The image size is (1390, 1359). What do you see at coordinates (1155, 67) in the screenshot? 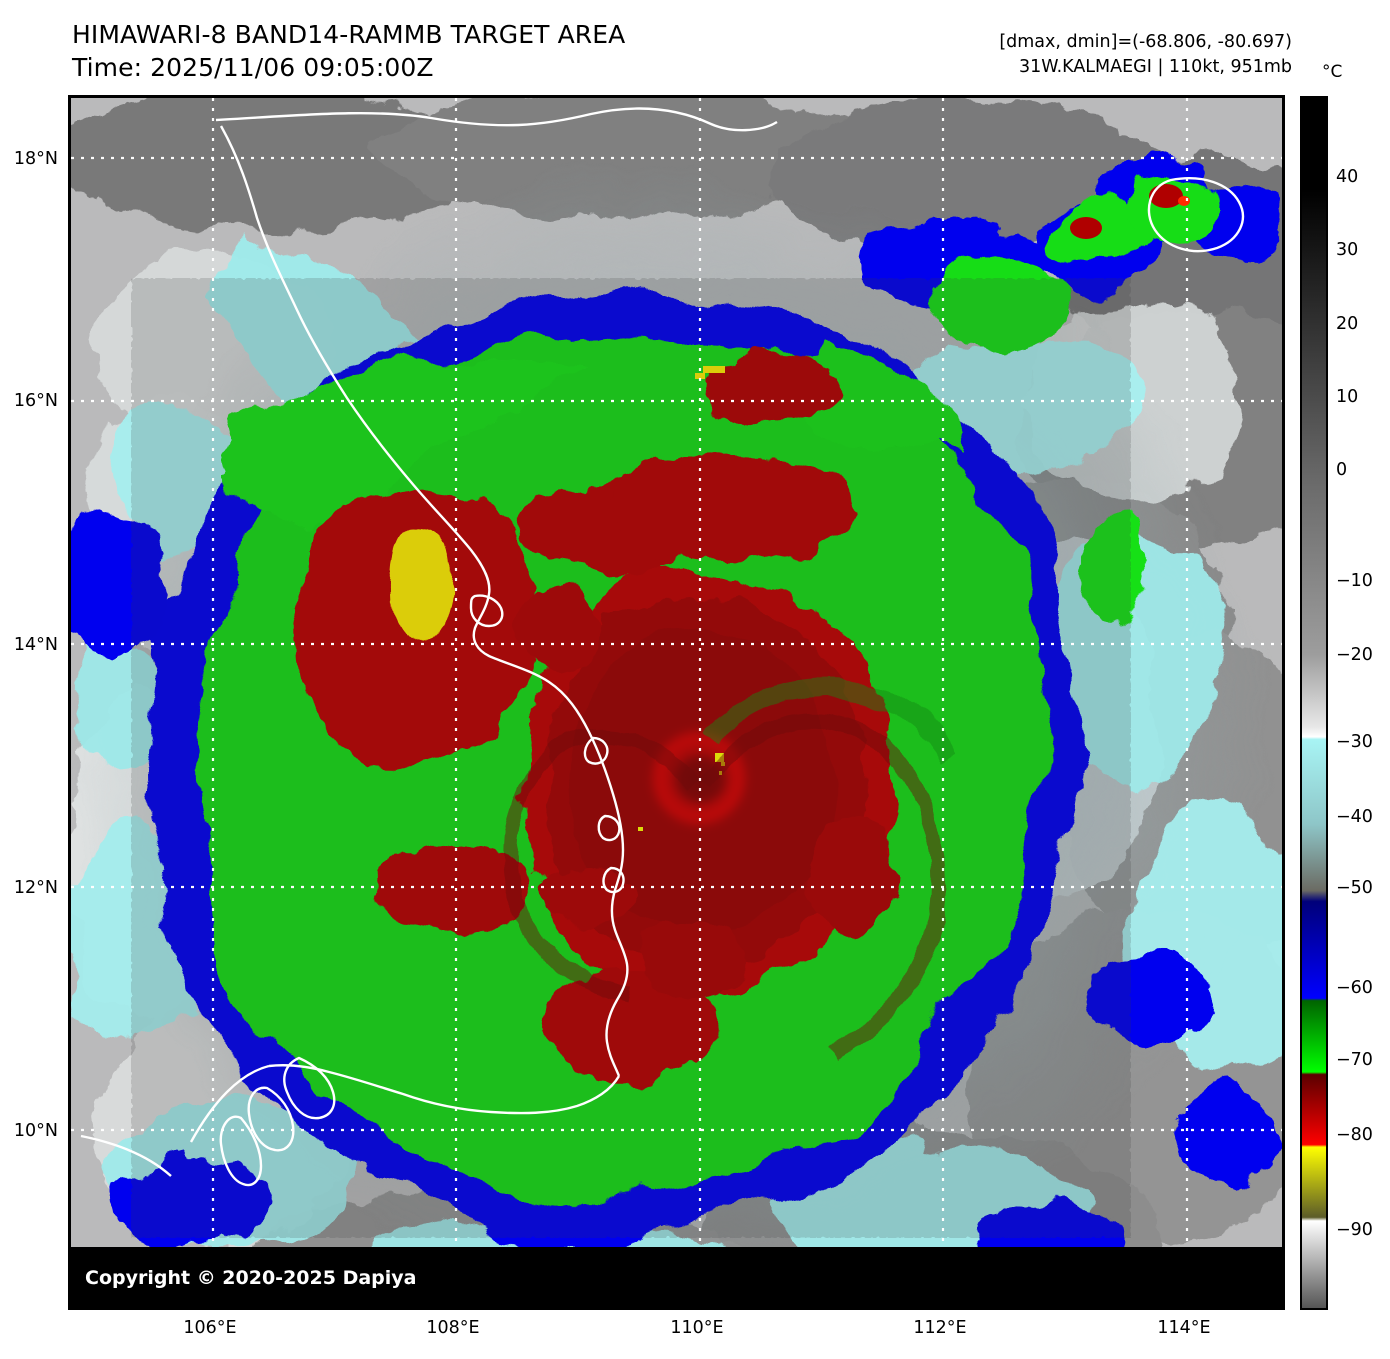
I see `storm-info-text: 31W.KALMAEGI | 110kt, 951mb` at bounding box center [1155, 67].